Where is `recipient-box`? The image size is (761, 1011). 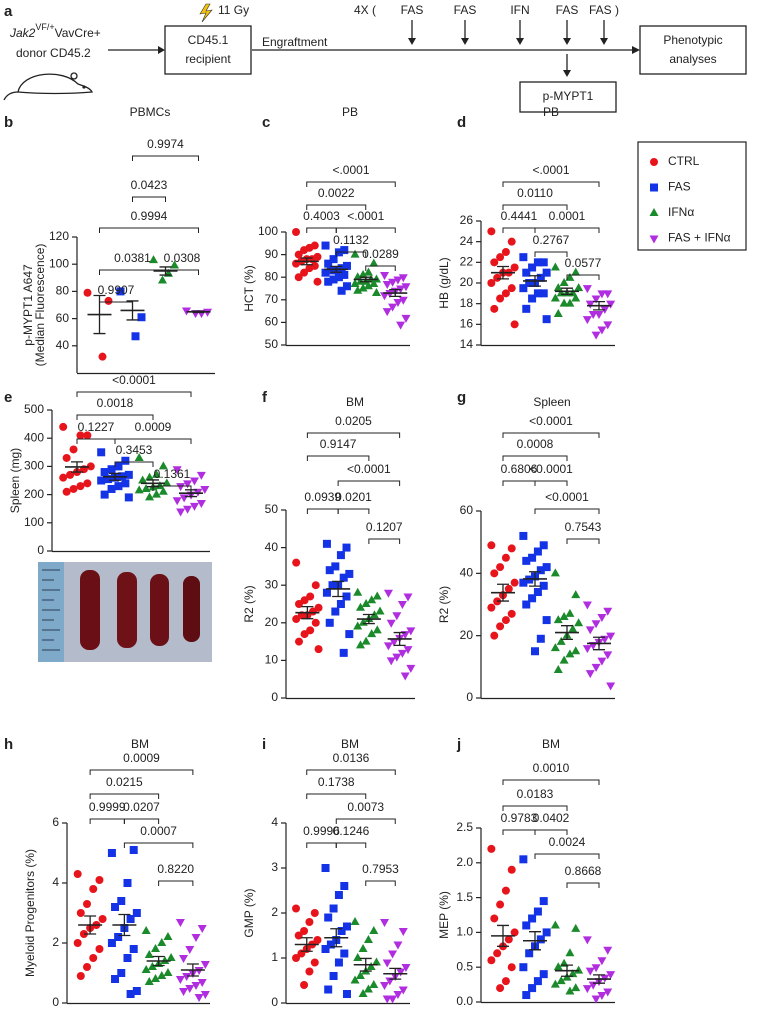 recipient-box is located at coordinates (208, 50).